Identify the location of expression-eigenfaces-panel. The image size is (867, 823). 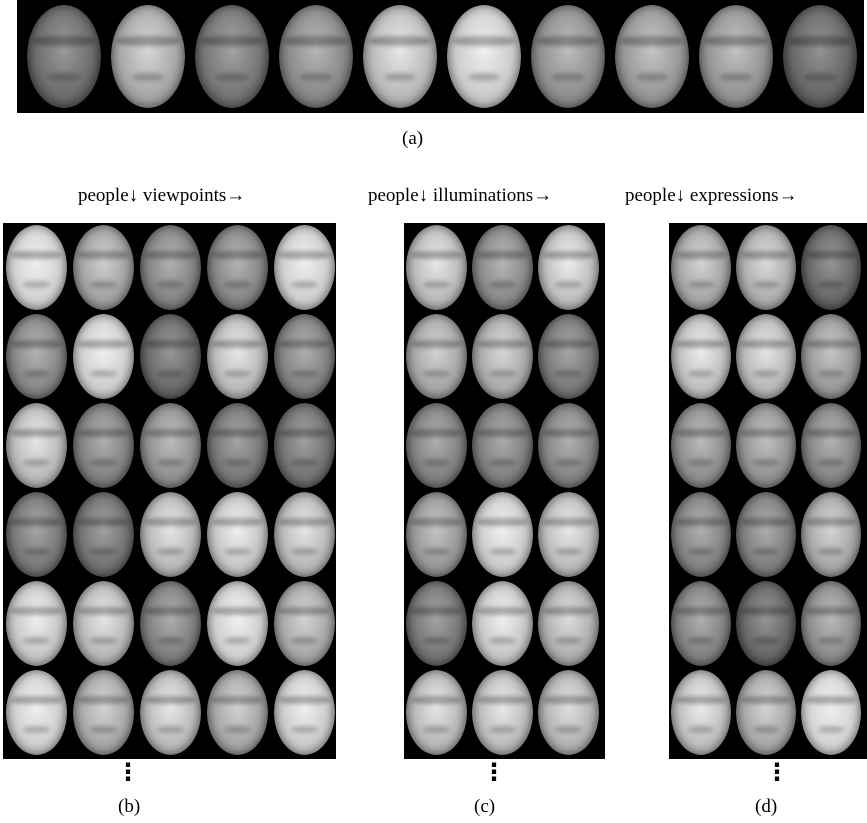
(768, 491).